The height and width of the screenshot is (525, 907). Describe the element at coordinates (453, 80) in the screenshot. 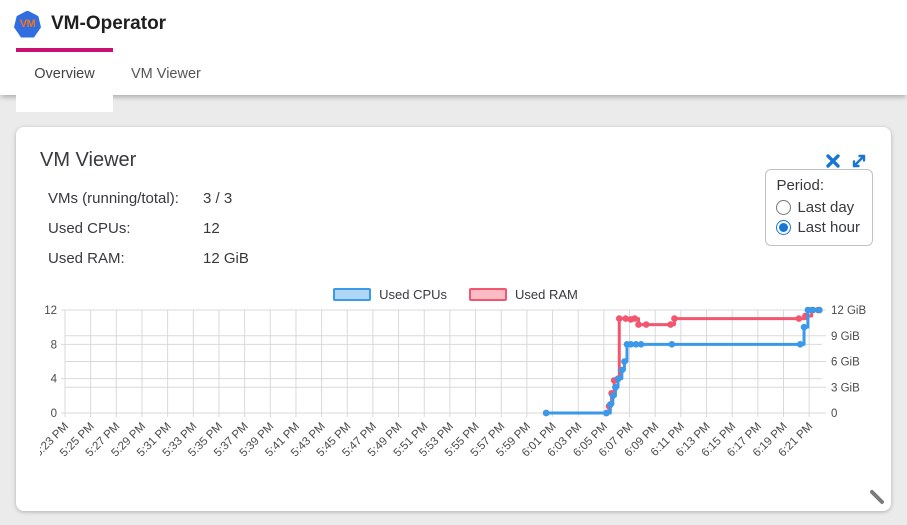

I see `tab-bar: Overview VM Viewer` at that location.